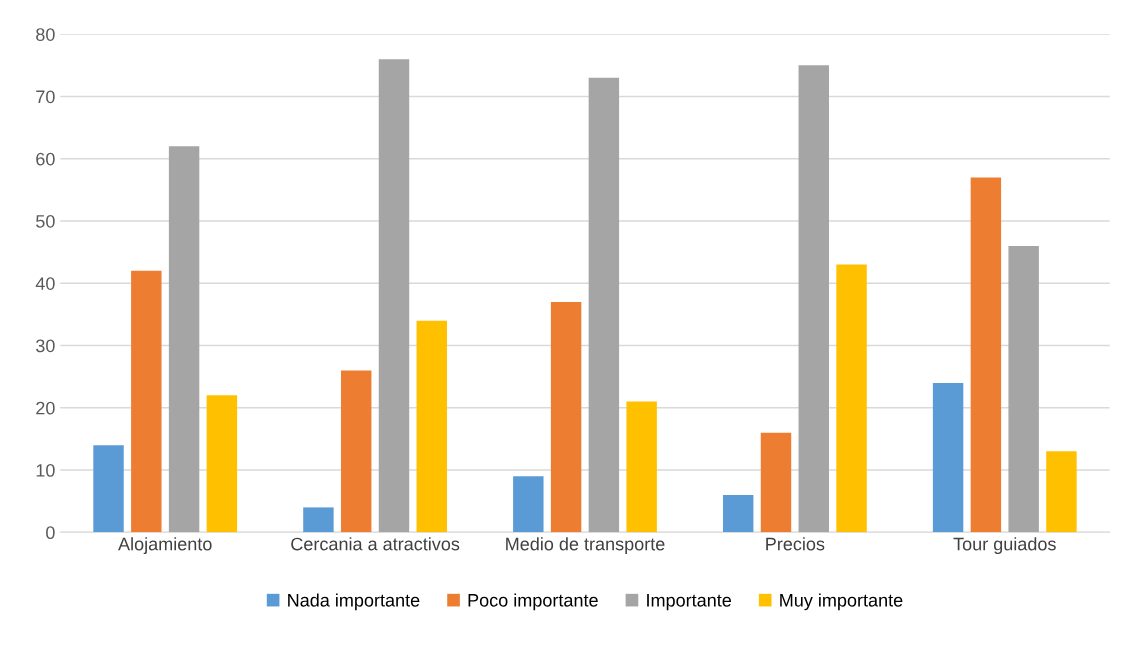 The width and height of the screenshot is (1137, 646). Describe the element at coordinates (841, 602) in the screenshot. I see `legend-label: Muy importante` at that location.